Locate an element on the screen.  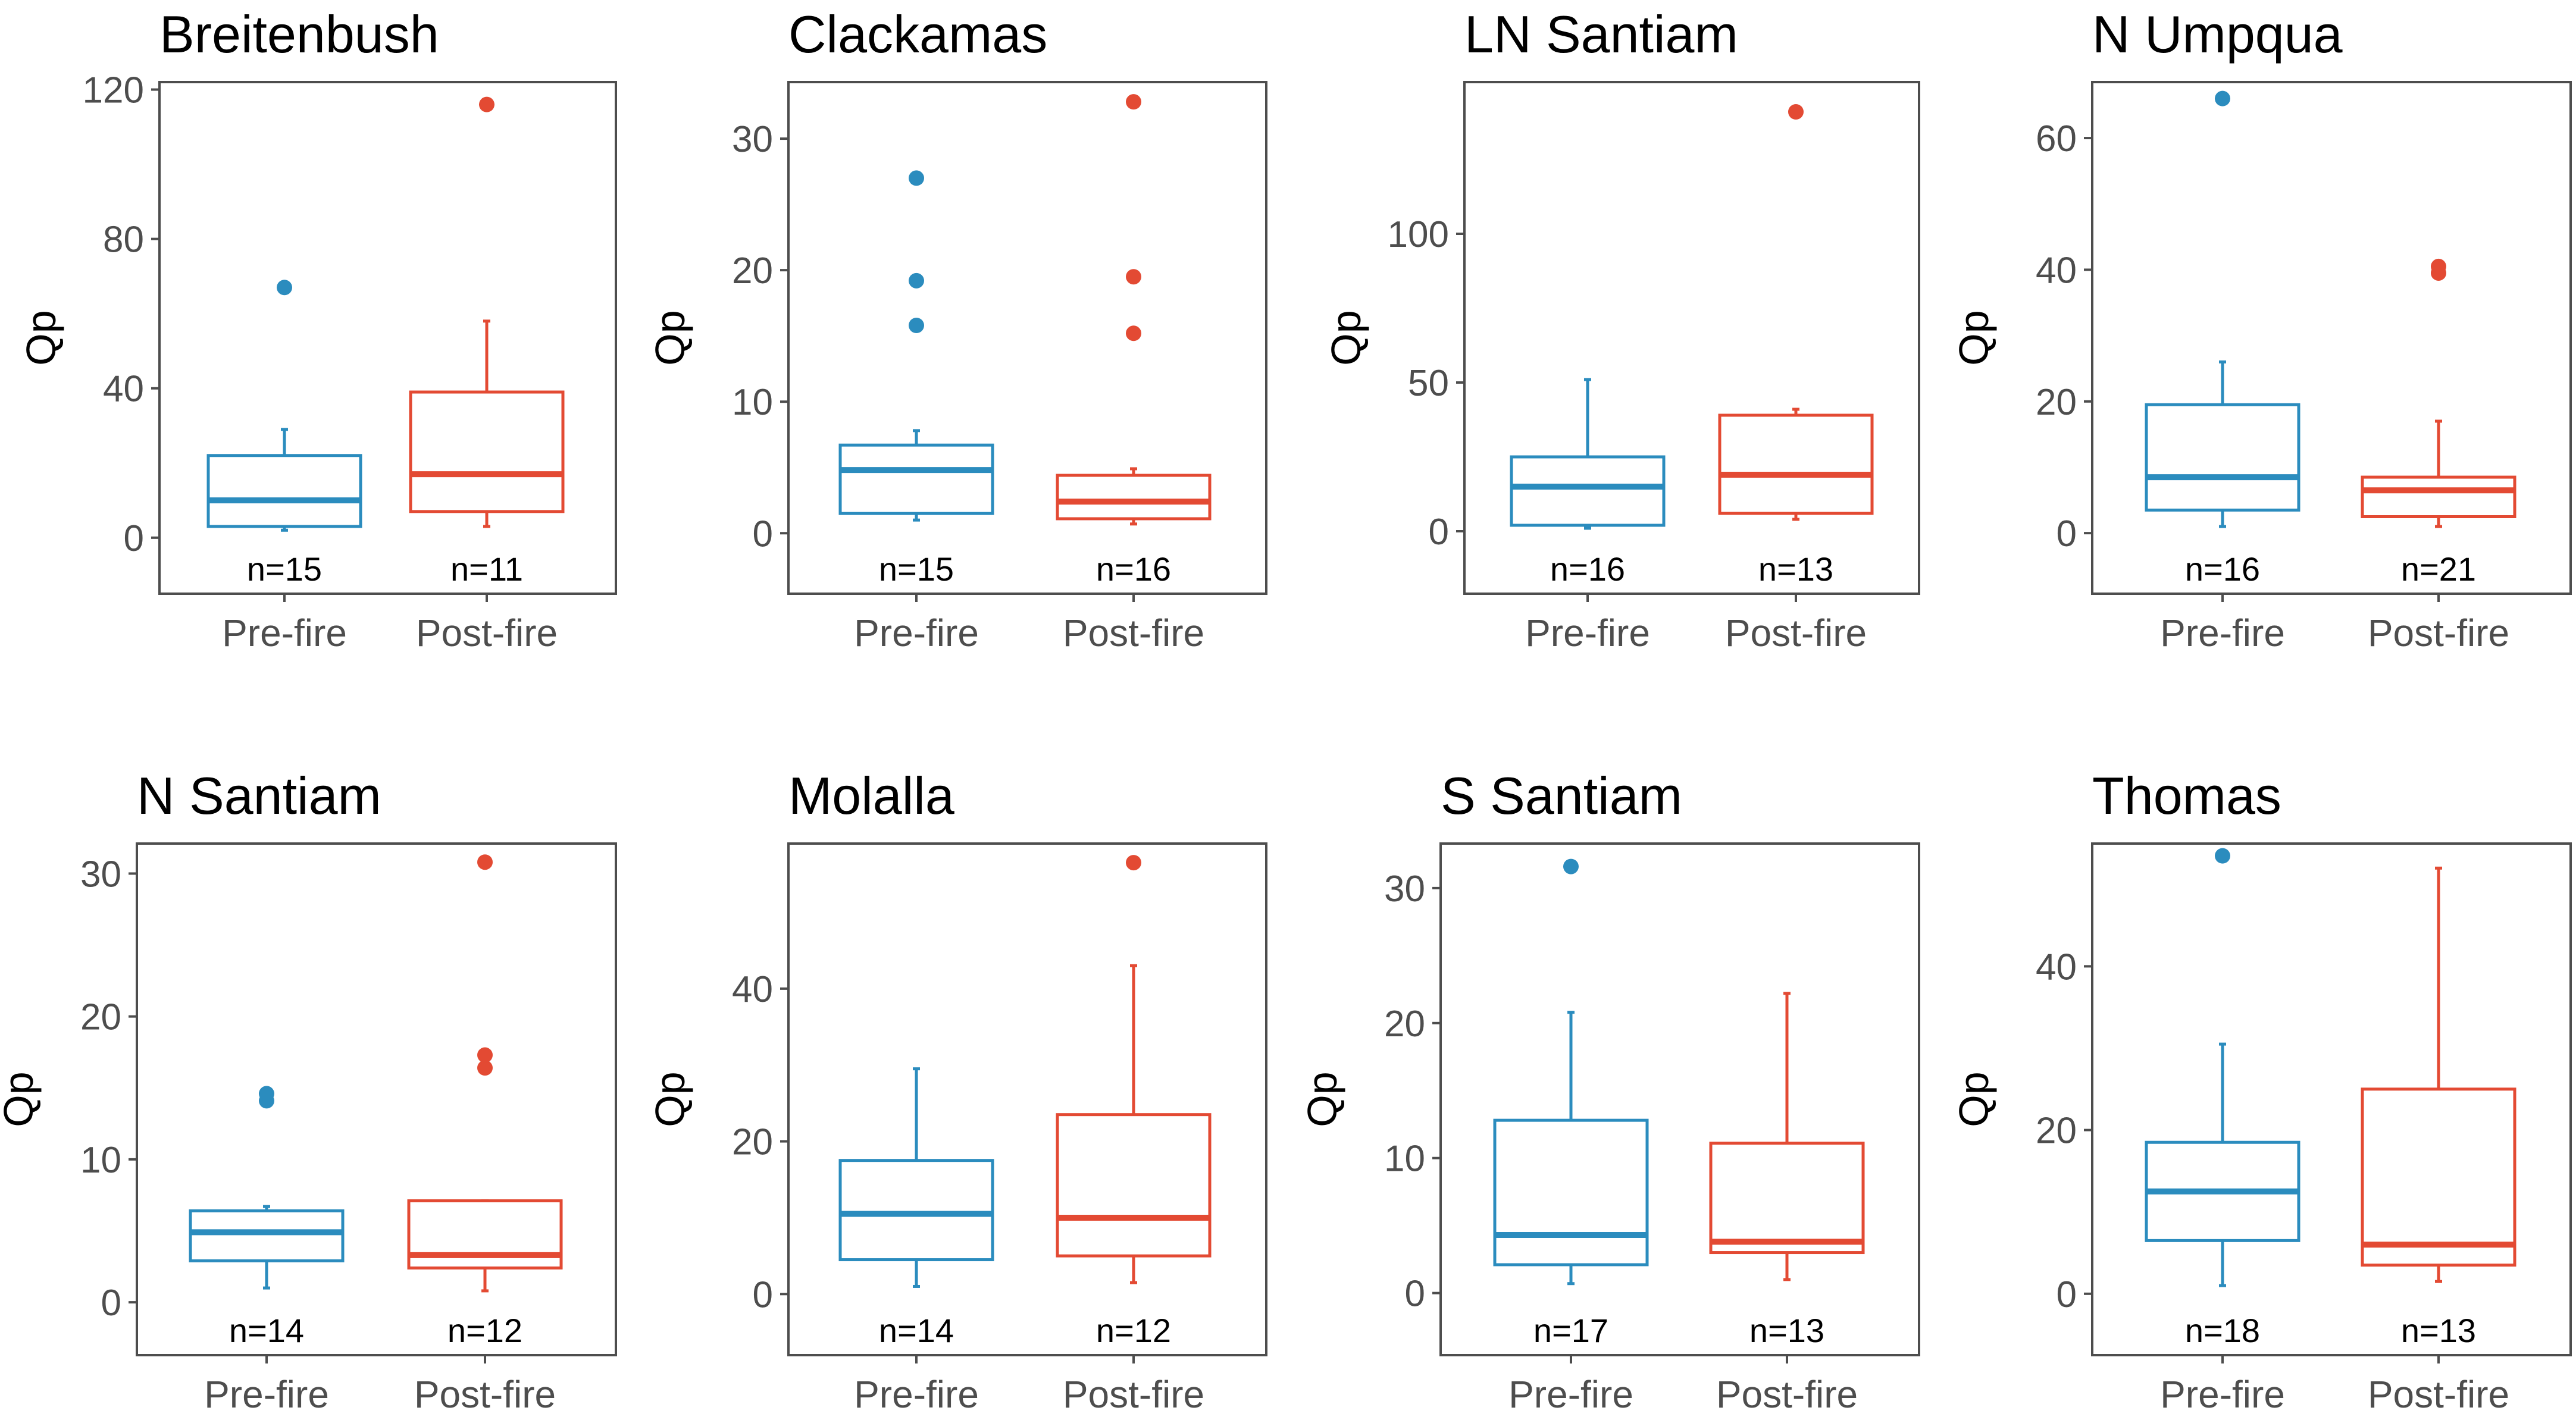
y-tick-label: 80 is located at coordinates (123, 240).